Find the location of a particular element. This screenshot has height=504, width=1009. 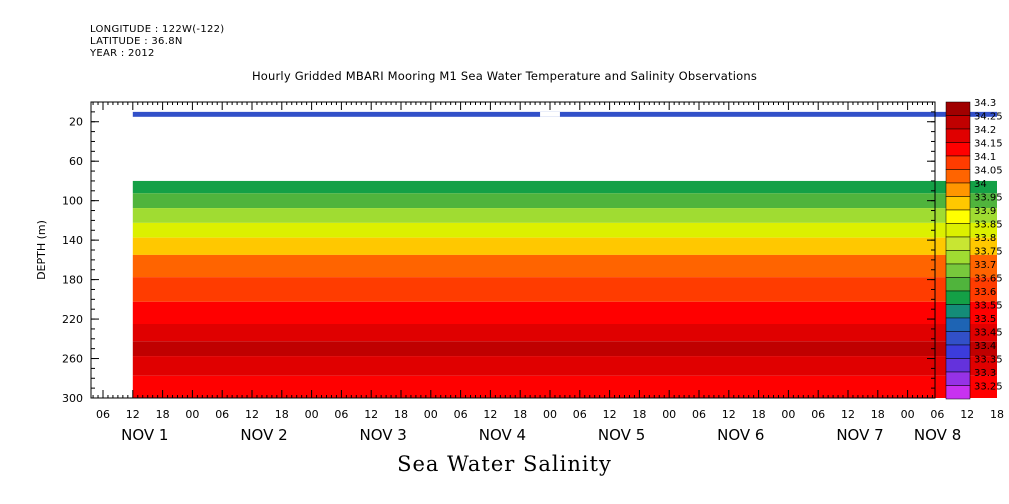

colorbar-label: 34.05 is located at coordinates (988, 171).